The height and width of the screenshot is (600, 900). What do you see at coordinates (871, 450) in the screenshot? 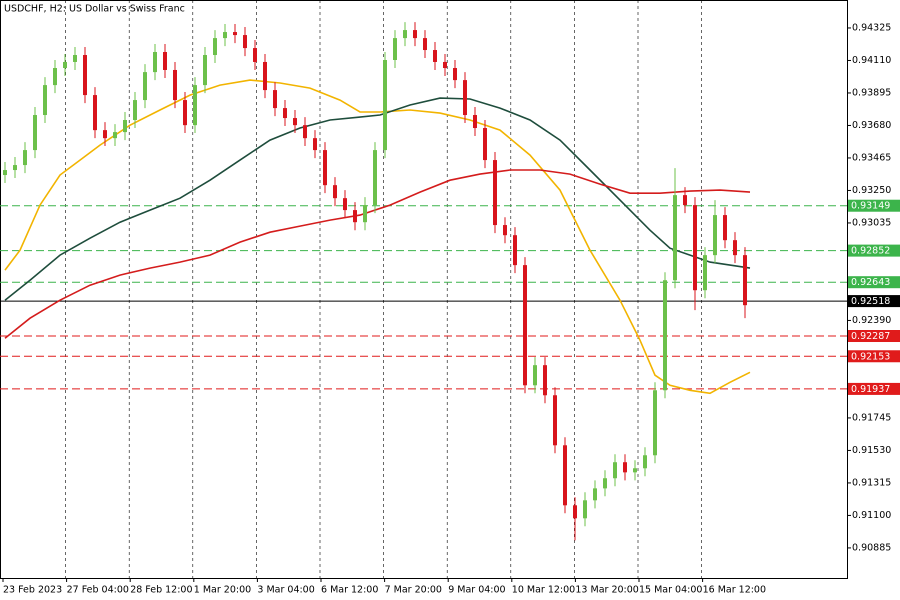
I see `y-tick-label: 0.91530` at bounding box center [871, 450].